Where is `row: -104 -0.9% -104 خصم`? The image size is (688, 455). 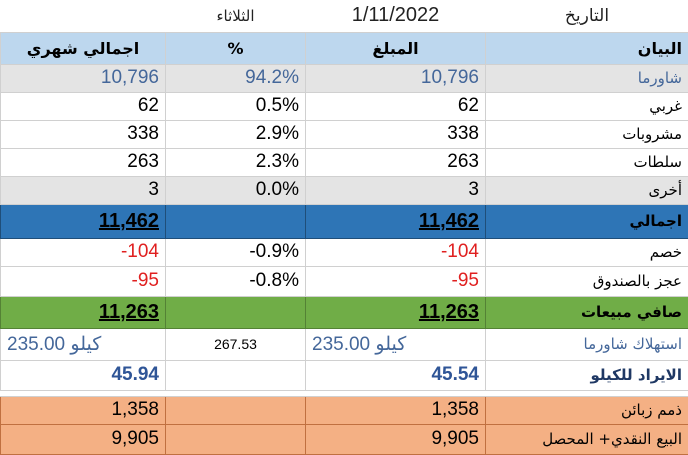 row: -104 -0.9% -104 خصم is located at coordinates (344, 252).